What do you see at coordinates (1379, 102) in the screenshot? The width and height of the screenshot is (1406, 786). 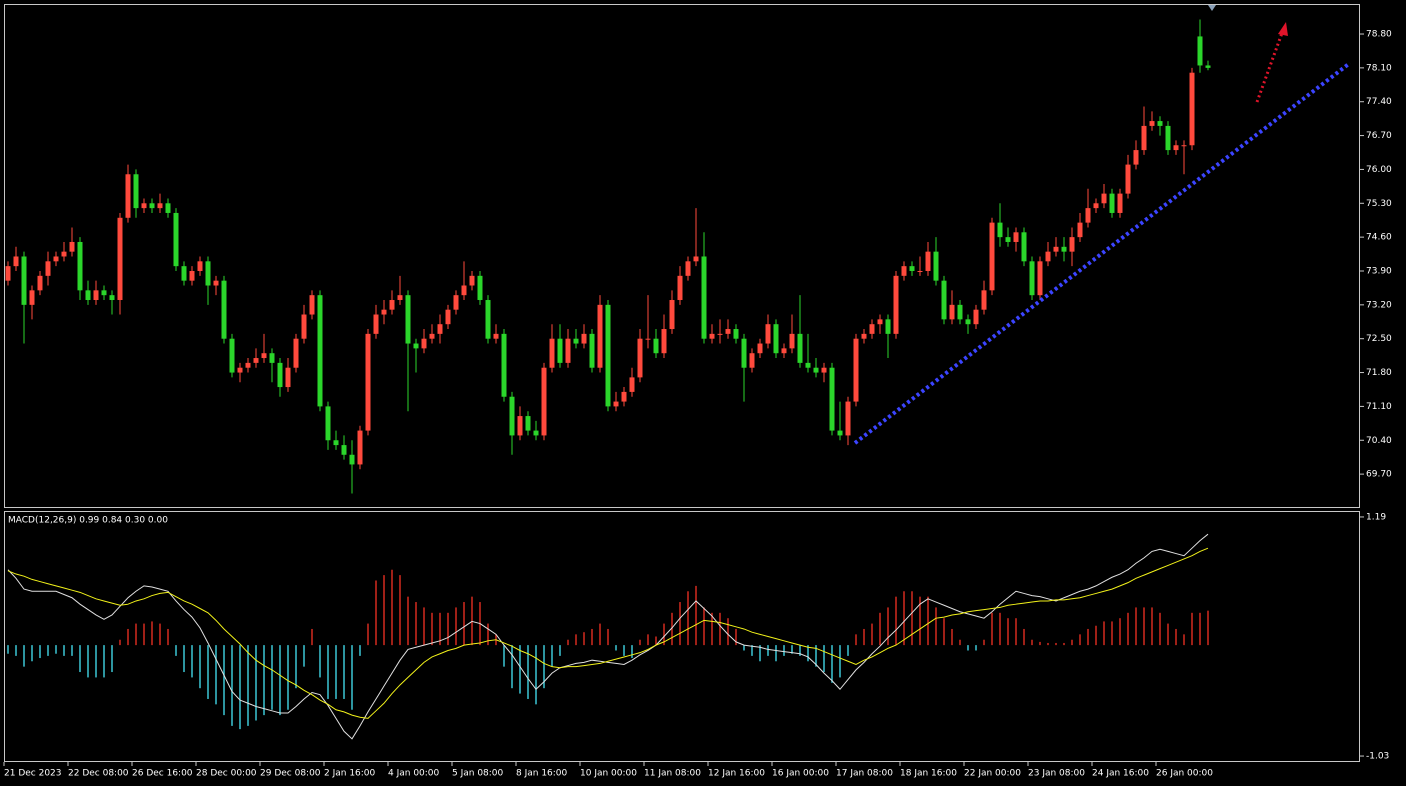 I see `y-tick-label: 77.40` at bounding box center [1379, 102].